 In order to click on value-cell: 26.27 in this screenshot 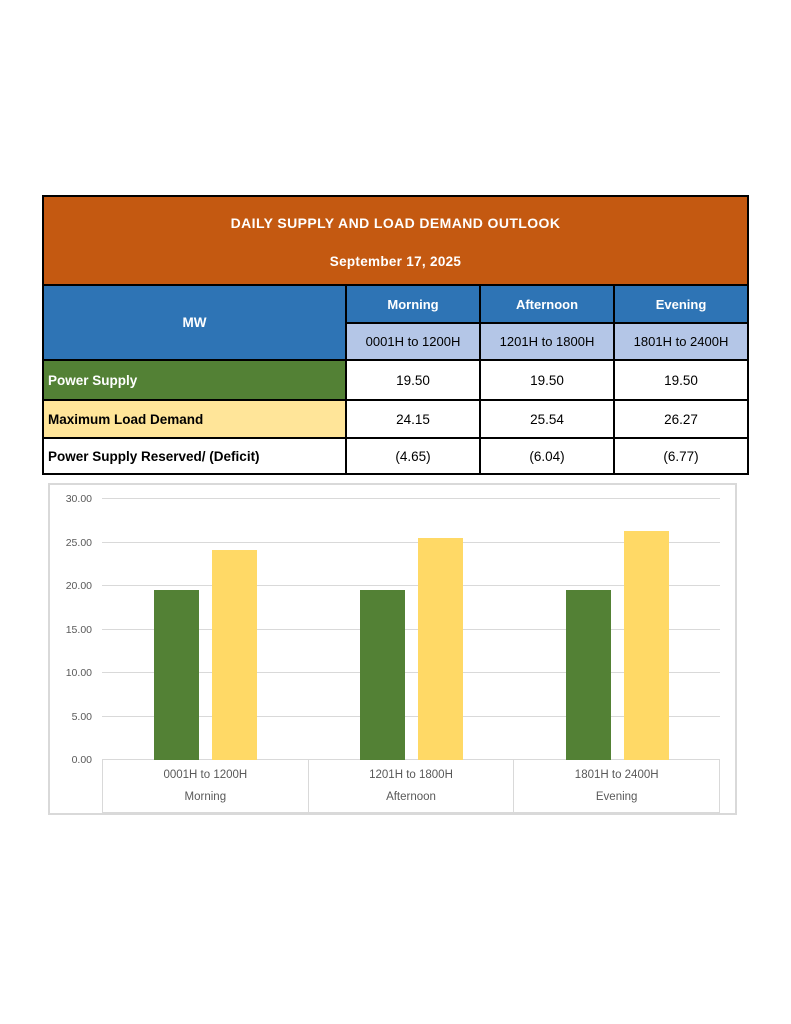, I will do `click(681, 419)`.